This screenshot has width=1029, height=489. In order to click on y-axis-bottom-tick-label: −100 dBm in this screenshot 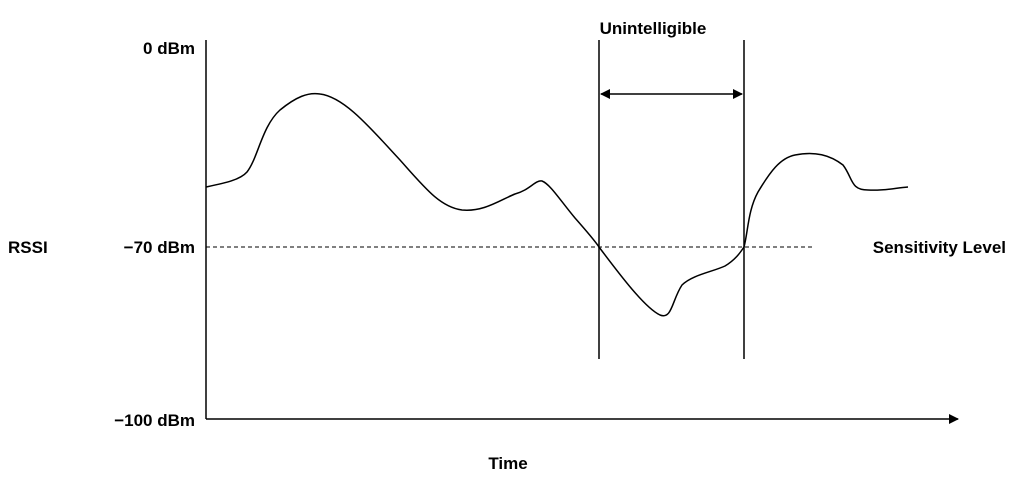, I will do `click(154, 420)`.